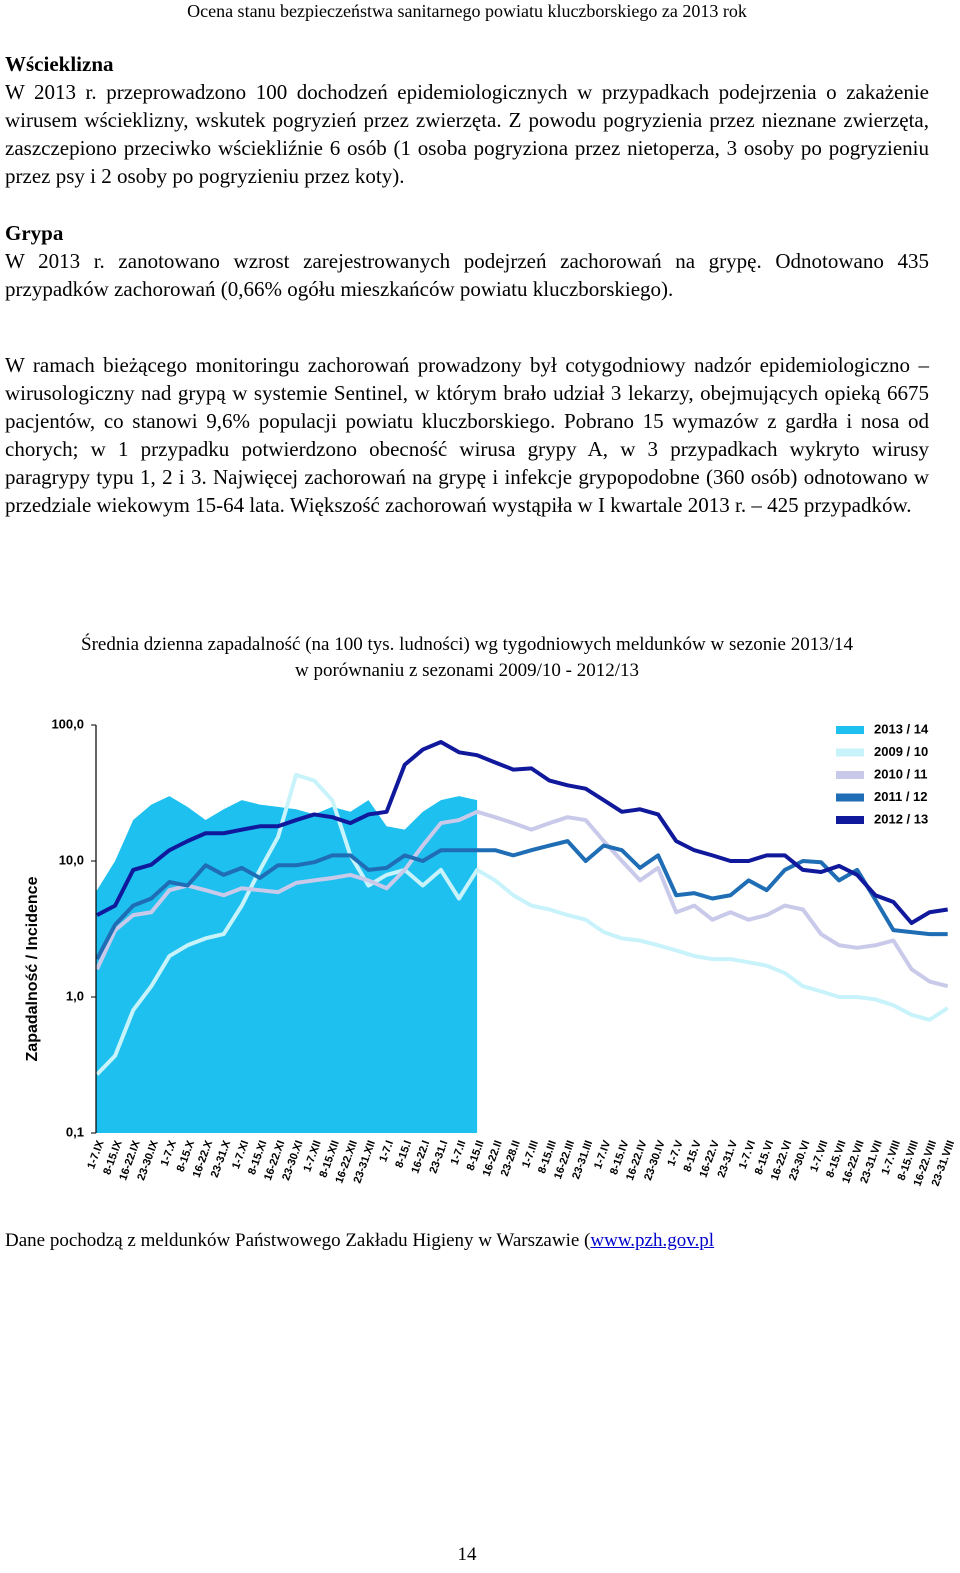 Image resolution: width=960 pixels, height=1573 pixels. Describe the element at coordinates (59, 64) in the screenshot. I see `section-heading: Wścieklizna` at that location.